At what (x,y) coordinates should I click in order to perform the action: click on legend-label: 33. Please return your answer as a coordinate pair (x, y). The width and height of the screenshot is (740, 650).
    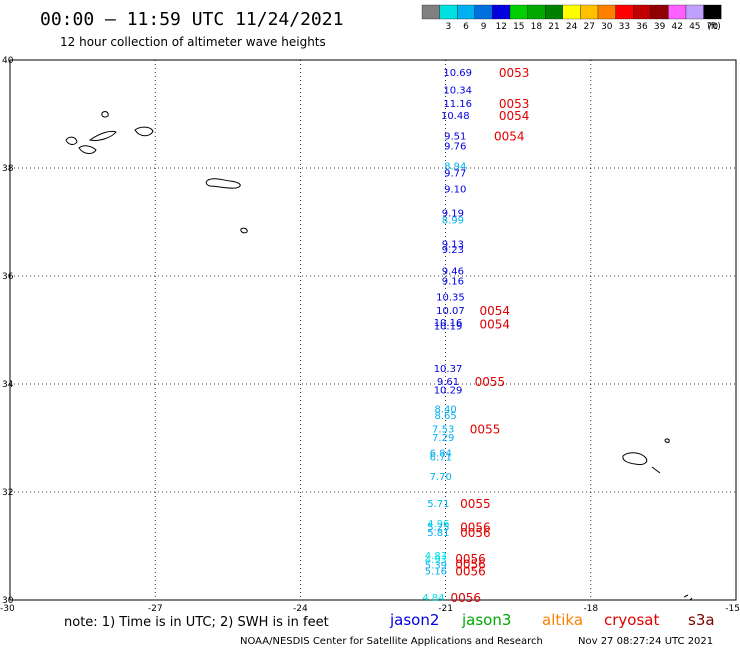
    Looking at the image, I should click on (624, 27).